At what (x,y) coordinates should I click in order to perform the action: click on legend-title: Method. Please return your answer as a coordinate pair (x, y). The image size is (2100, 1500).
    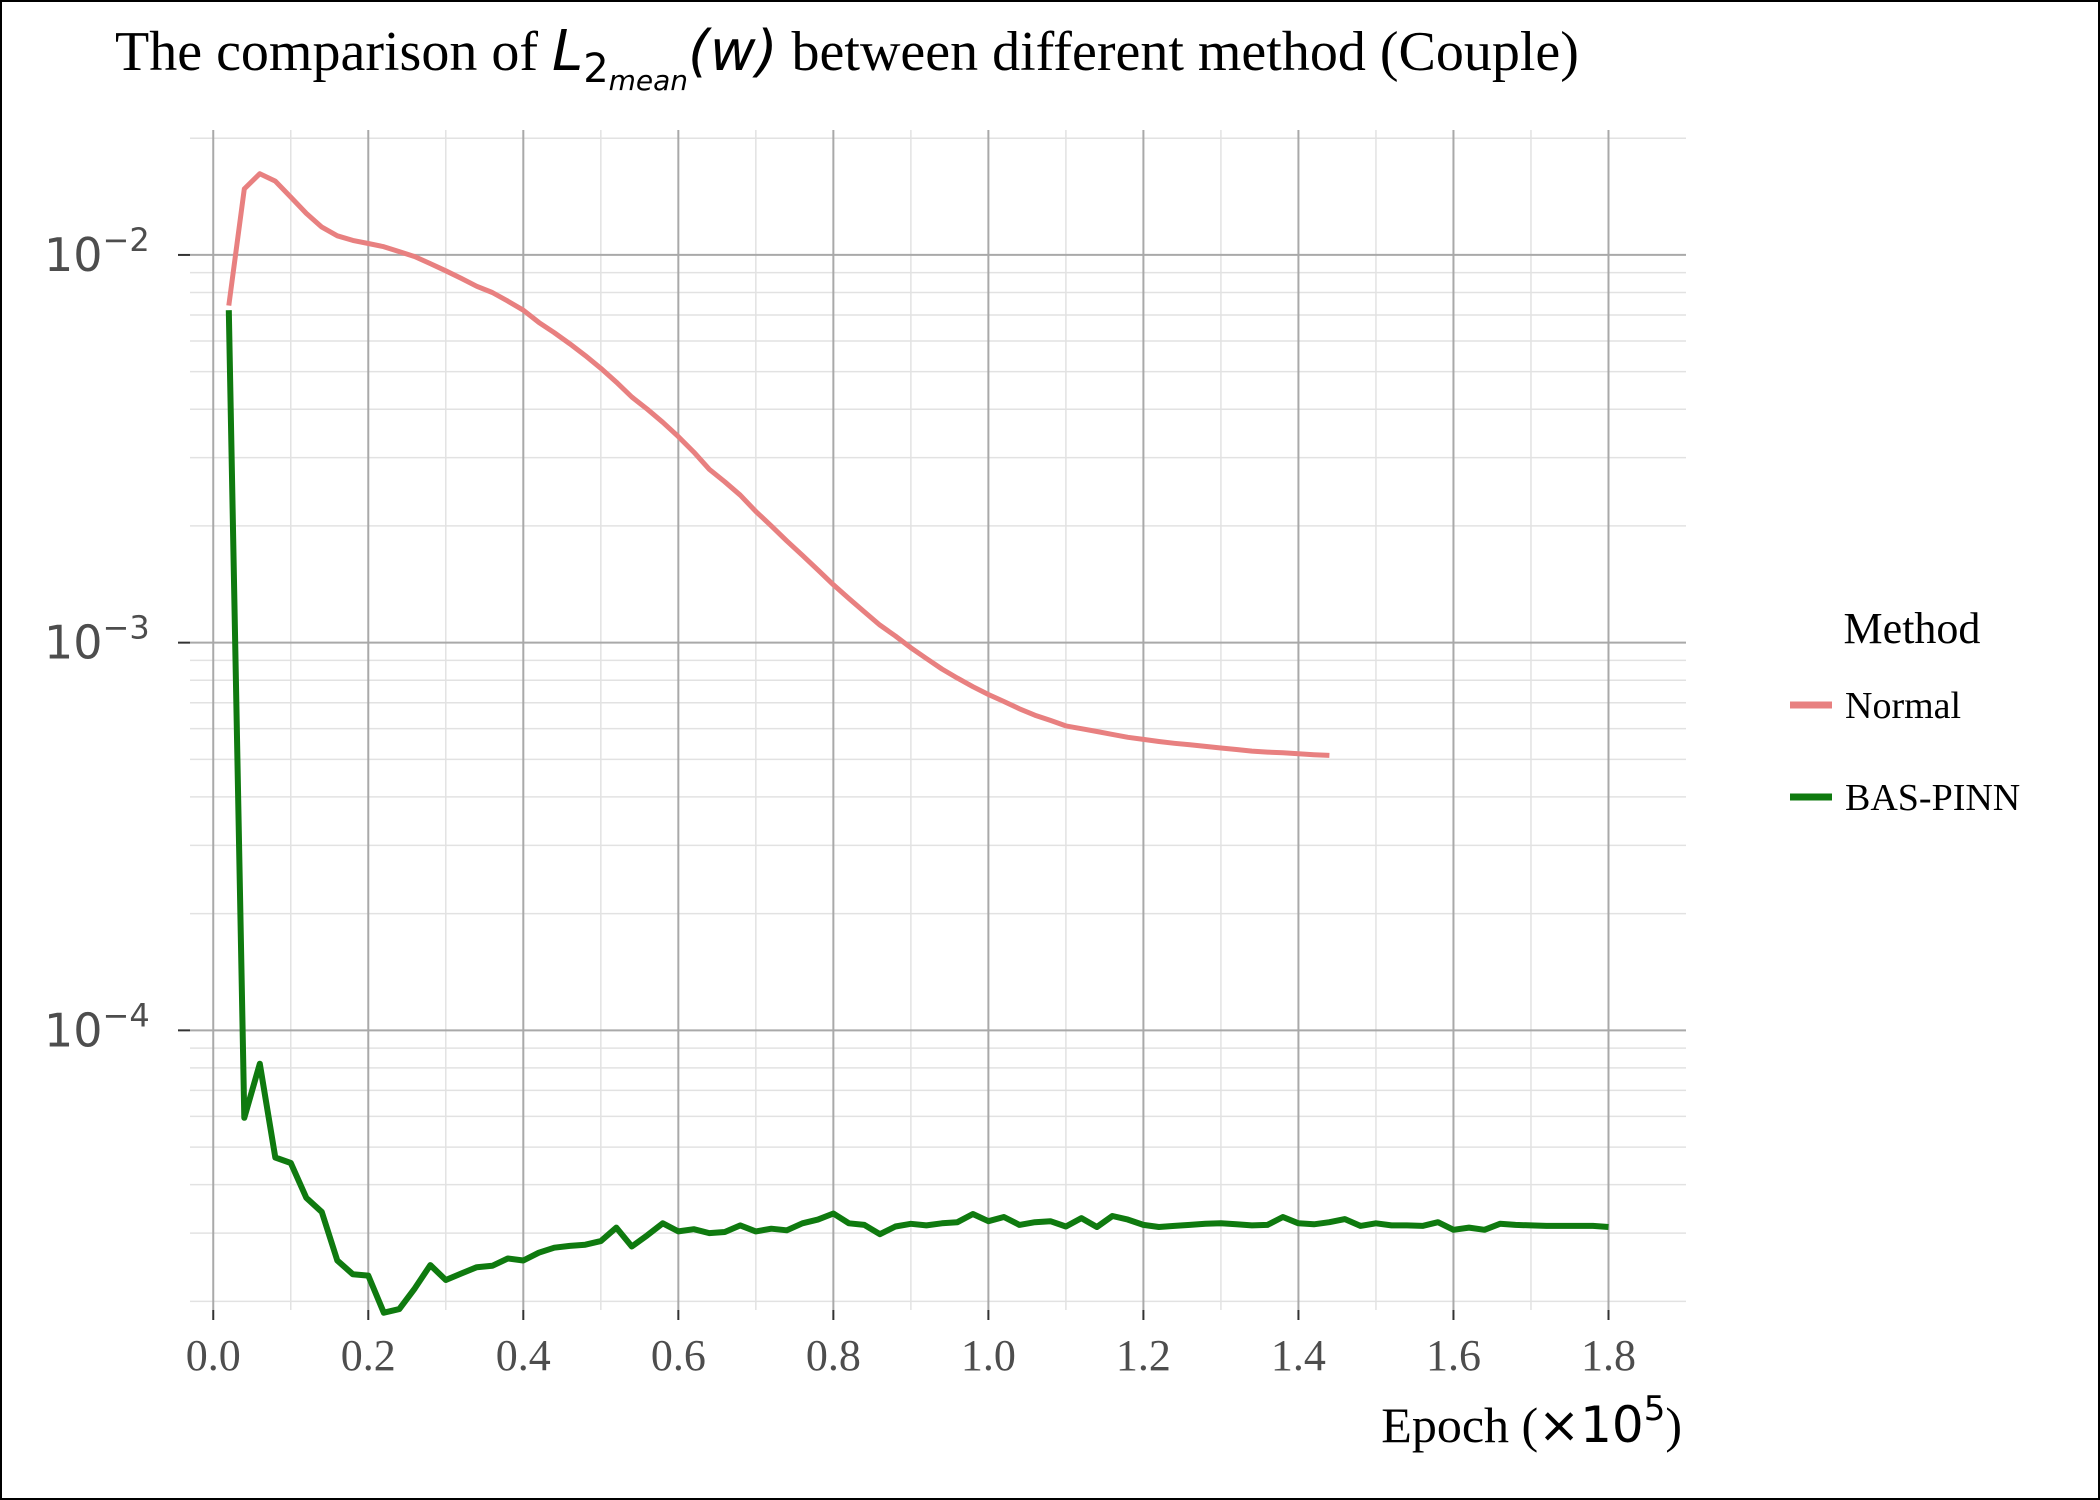
    Looking at the image, I should click on (1912, 628).